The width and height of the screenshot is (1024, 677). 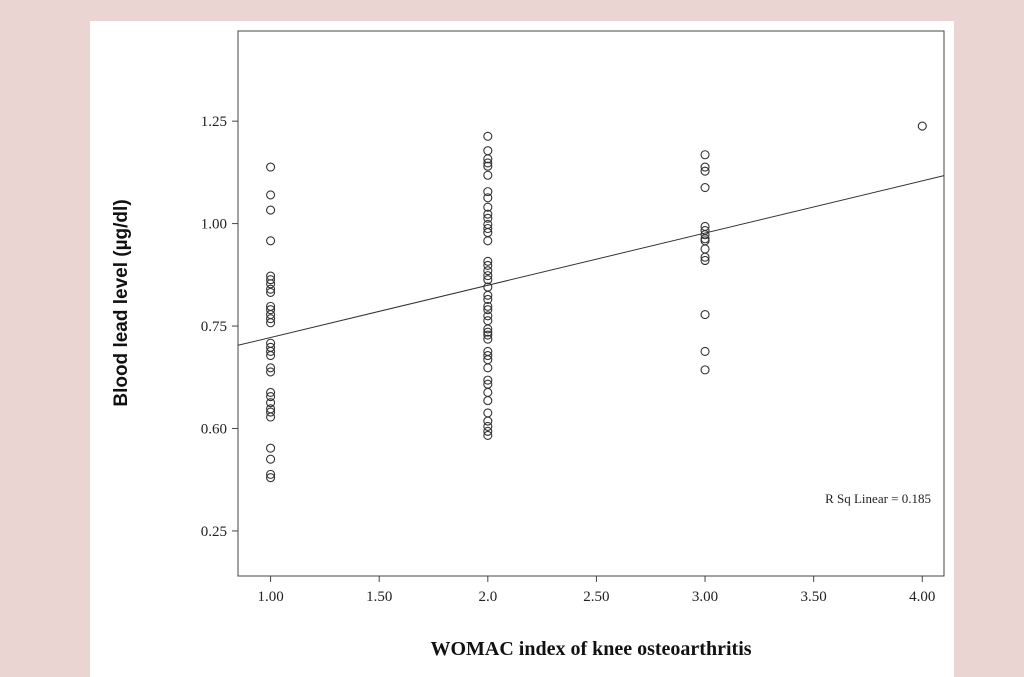 What do you see at coordinates (270, 597) in the screenshot?
I see `x-tick-label: 1.00` at bounding box center [270, 597].